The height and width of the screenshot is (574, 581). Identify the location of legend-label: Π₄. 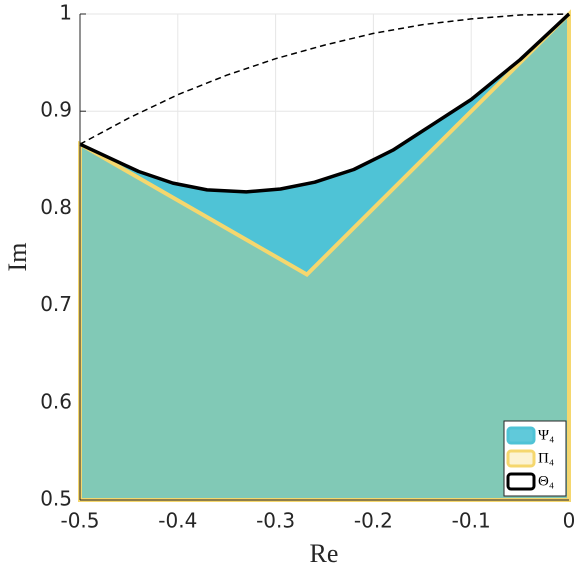
(546, 458).